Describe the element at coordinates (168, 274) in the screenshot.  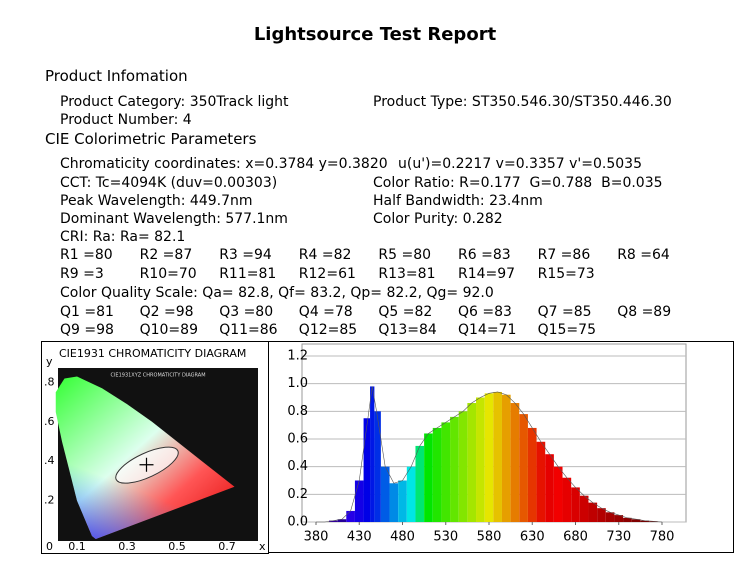
I see `index-value: R10=70` at that location.